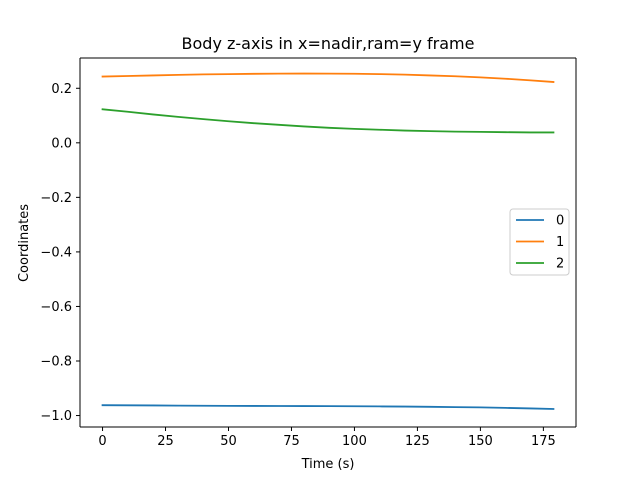 The height and width of the screenshot is (480, 640). Describe the element at coordinates (560, 221) in the screenshot. I see `legend-label-0: 0` at that location.